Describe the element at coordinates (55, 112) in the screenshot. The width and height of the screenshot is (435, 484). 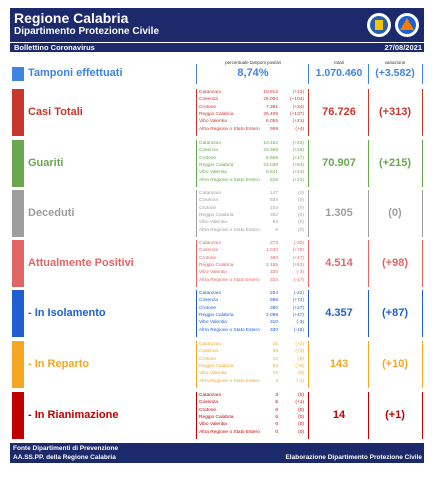
I see `section-label: Casi Totali` at that location.